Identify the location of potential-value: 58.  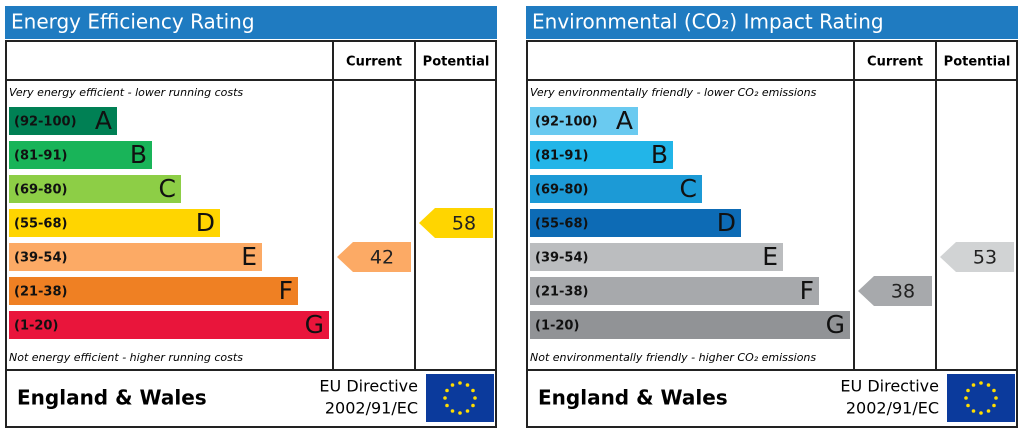
(464, 224).